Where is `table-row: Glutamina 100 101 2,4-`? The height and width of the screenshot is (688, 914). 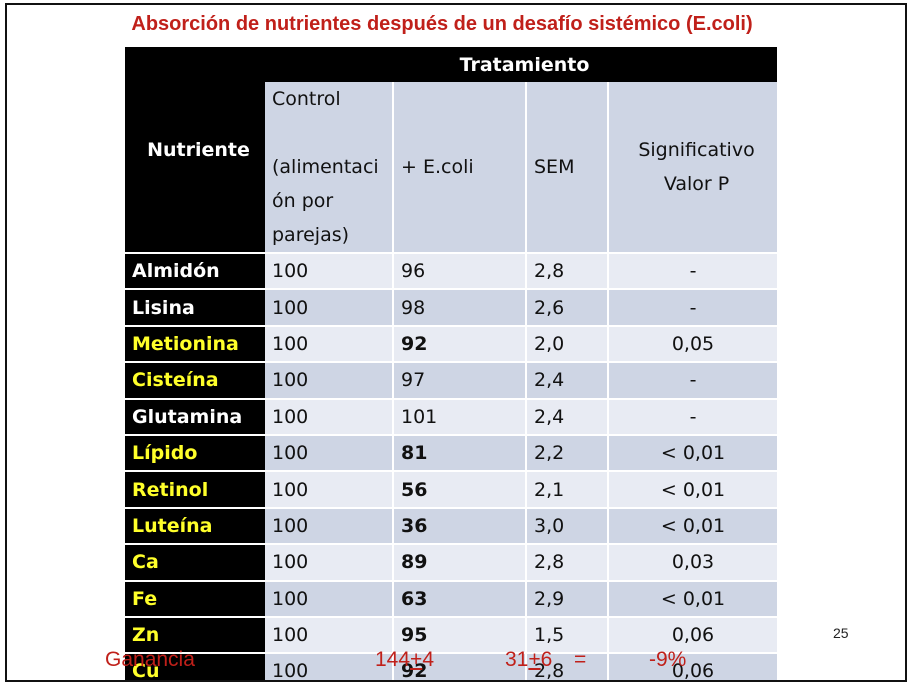
table-row: Glutamina 100 101 2,4- is located at coordinates (451, 416).